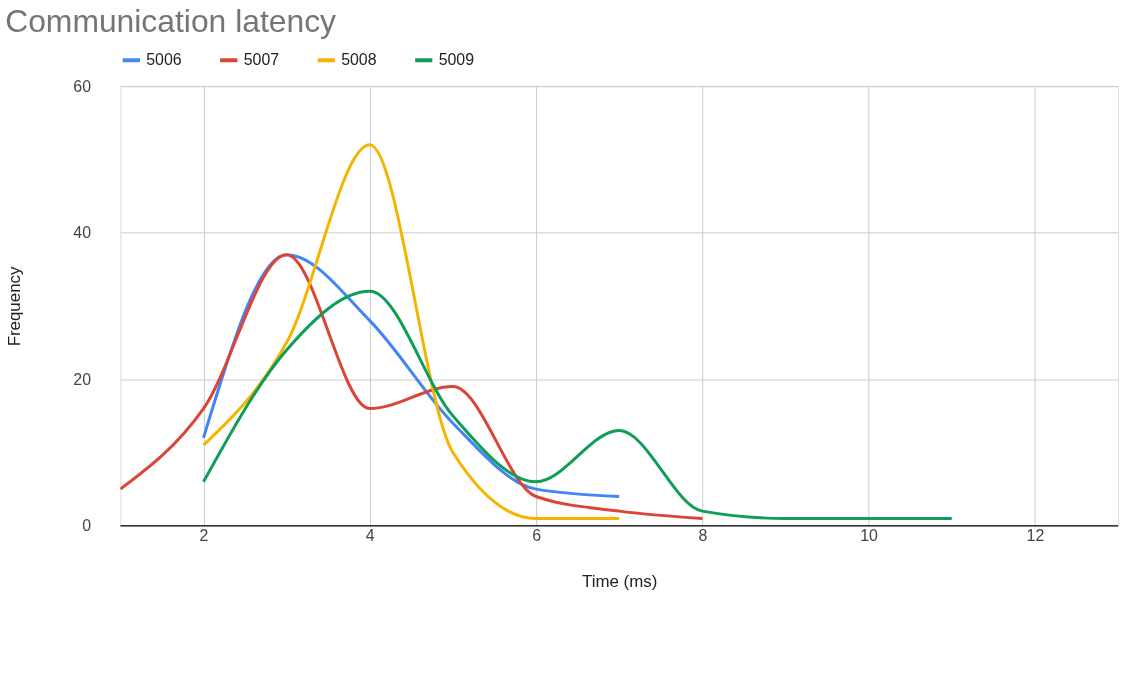 This screenshot has height=673, width=1124. What do you see at coordinates (1035, 536) in the screenshot?
I see `x-tick-label: 12` at bounding box center [1035, 536].